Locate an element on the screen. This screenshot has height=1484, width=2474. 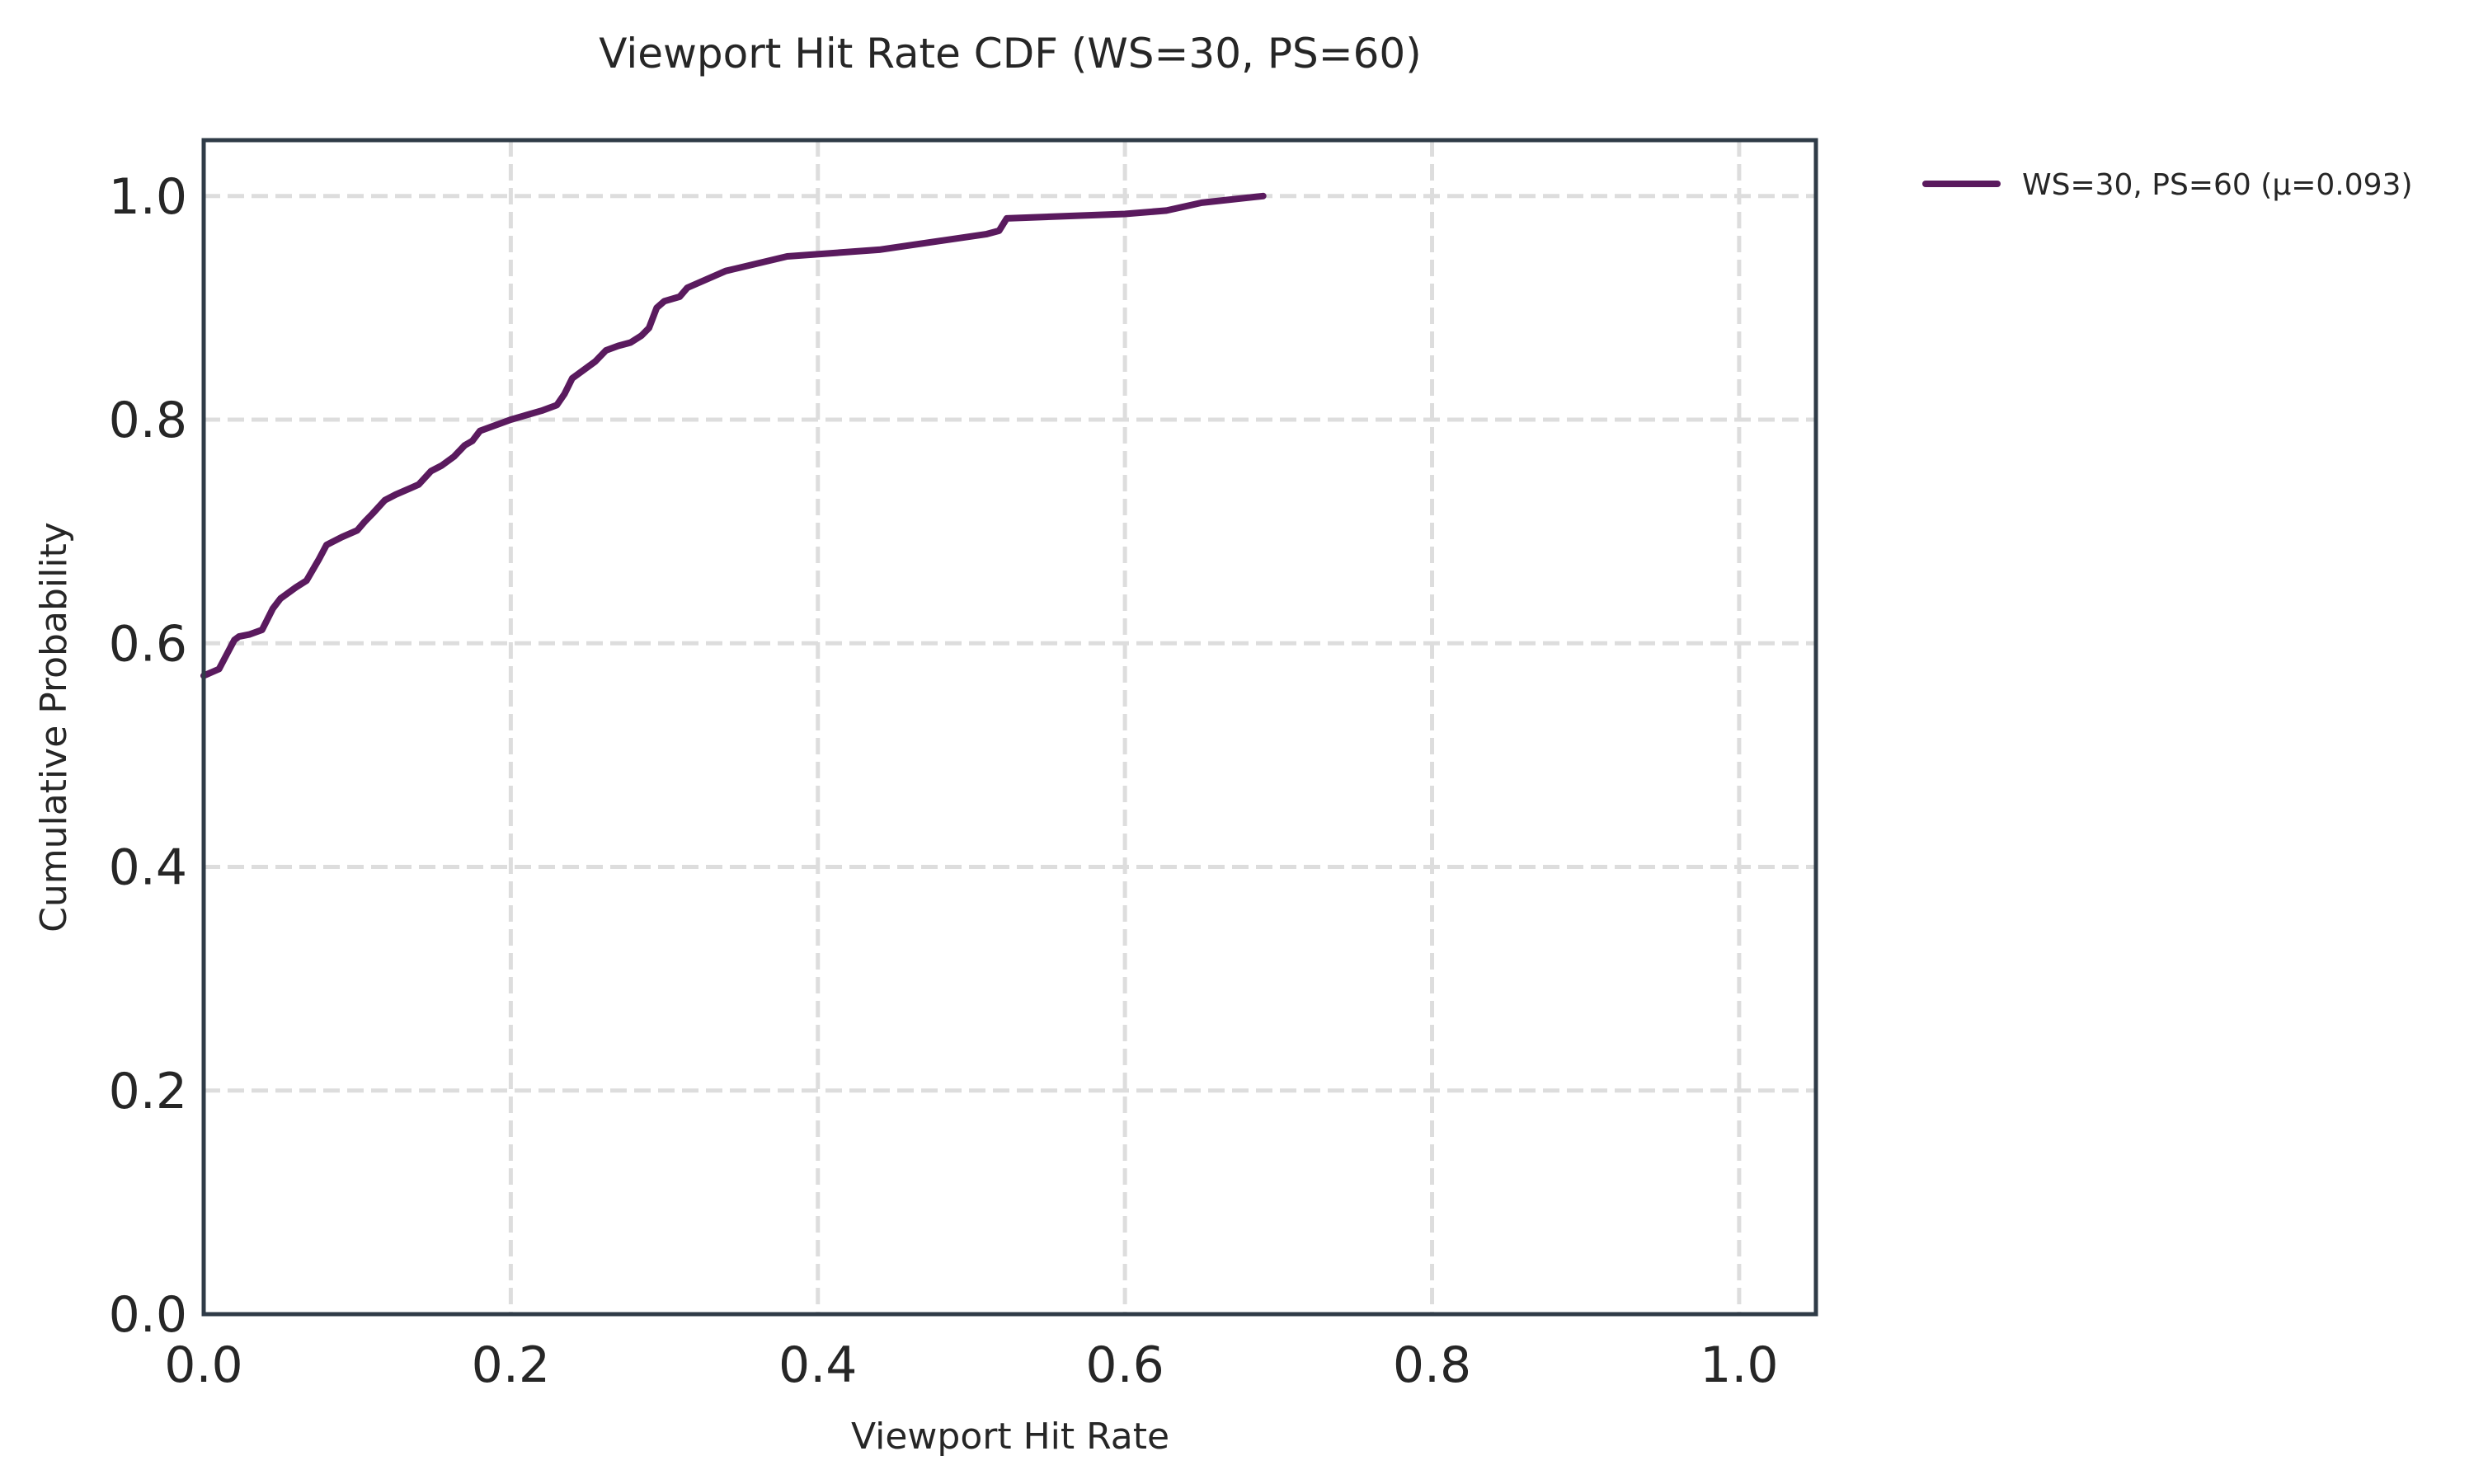
x-tick-label: 0.6 is located at coordinates (1124, 1365).